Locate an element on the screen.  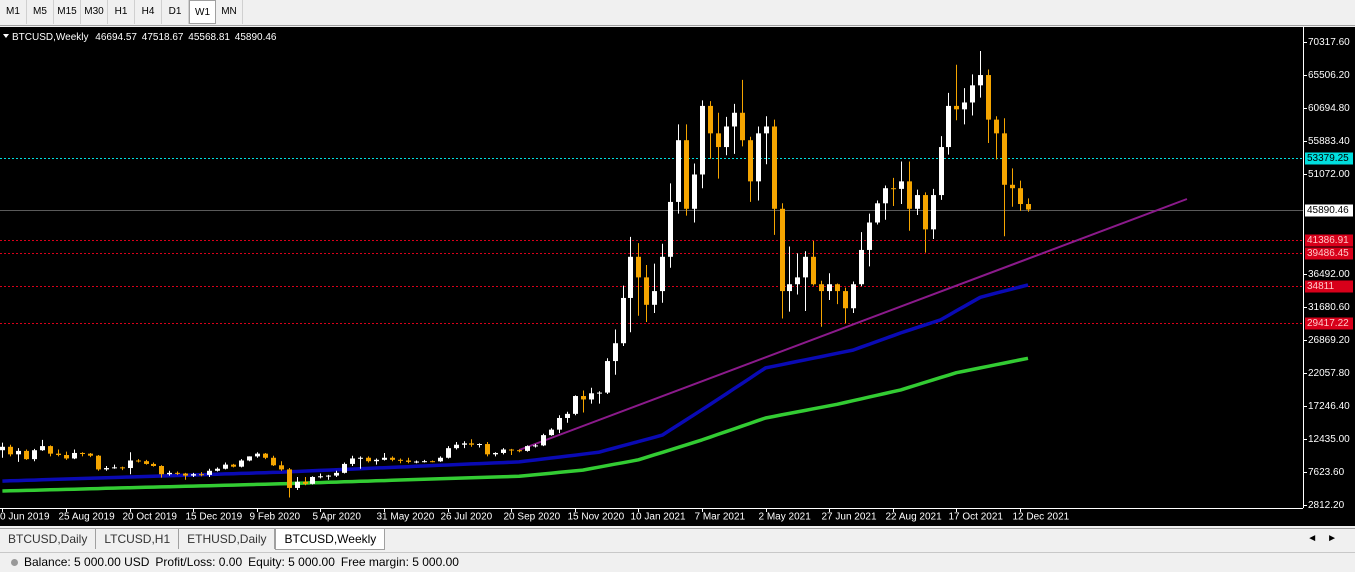
y-tick-label: 7623.60 is located at coordinates (1326, 472).